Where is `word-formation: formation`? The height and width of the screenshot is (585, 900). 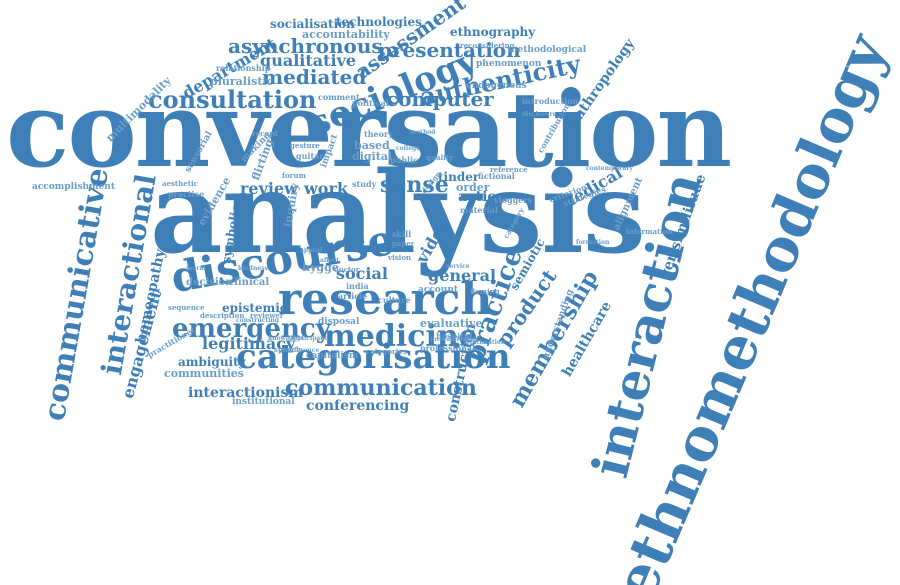
word-formation: formation is located at coordinates (593, 242).